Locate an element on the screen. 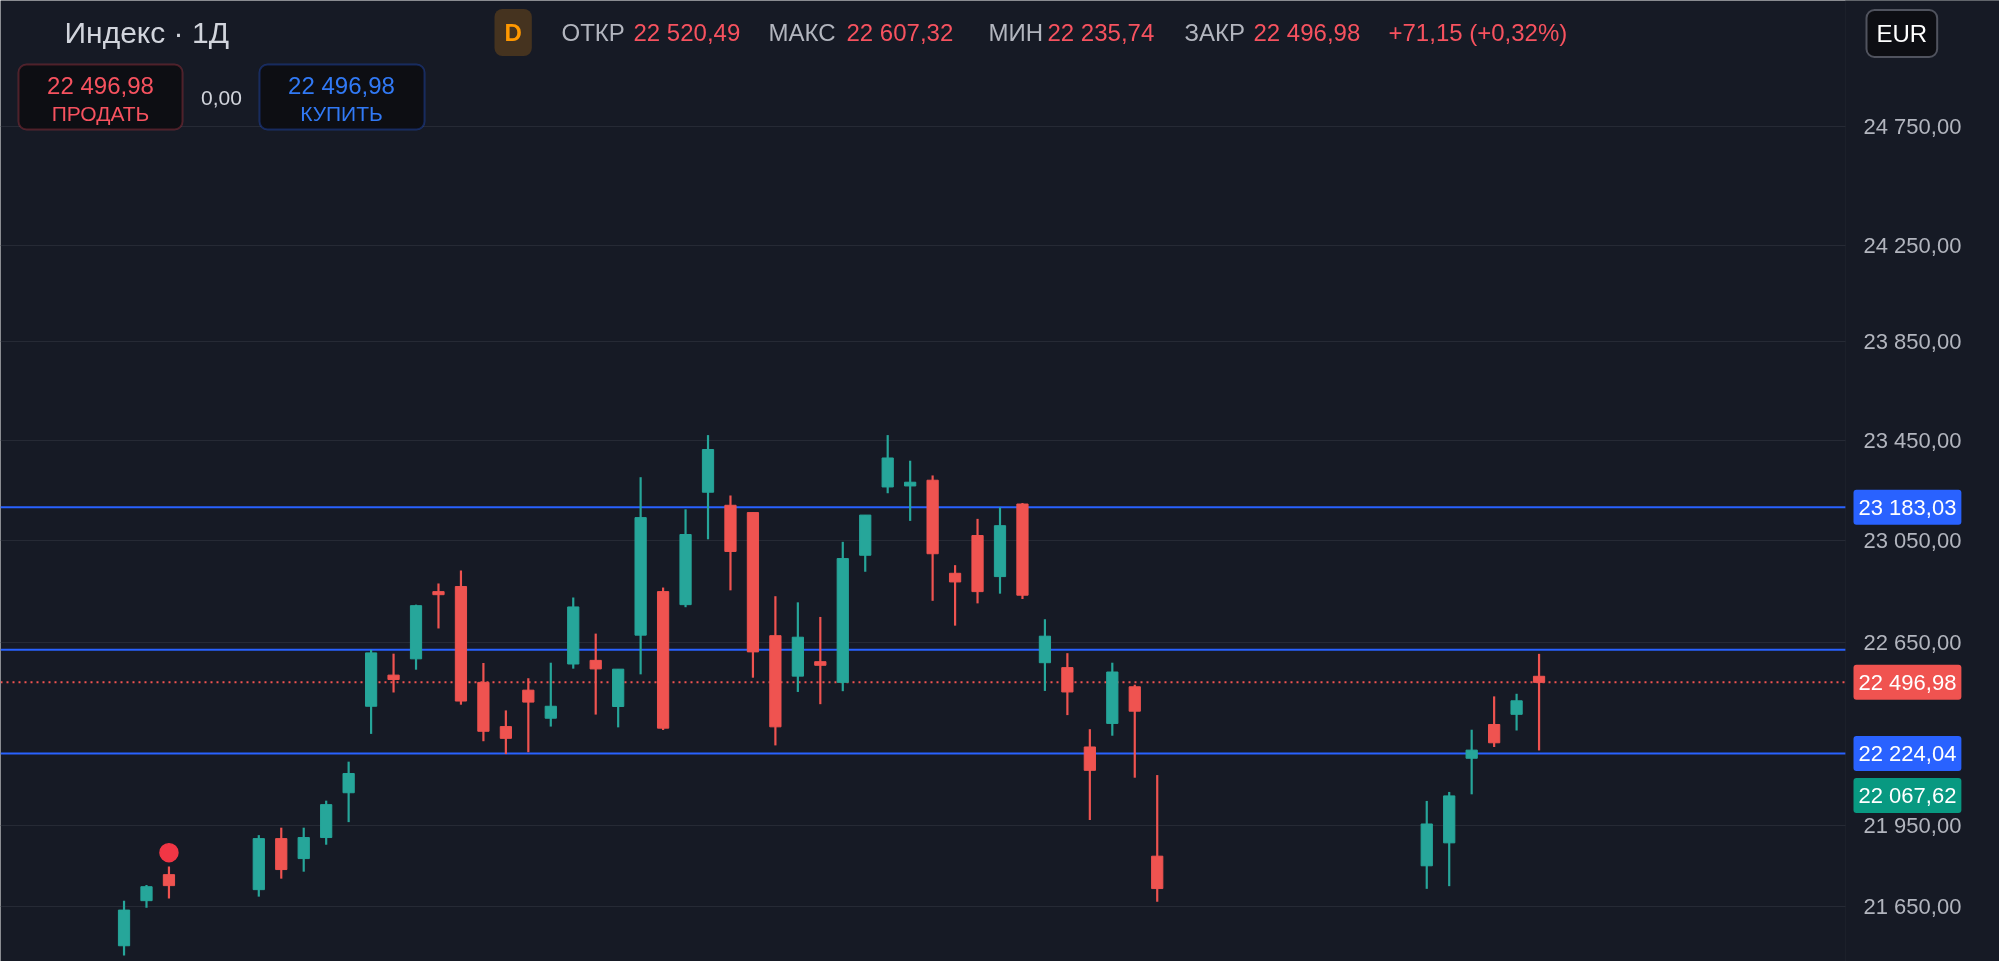 This screenshot has height=961, width=1999. annotation: ОТКР is located at coordinates (593, 32).